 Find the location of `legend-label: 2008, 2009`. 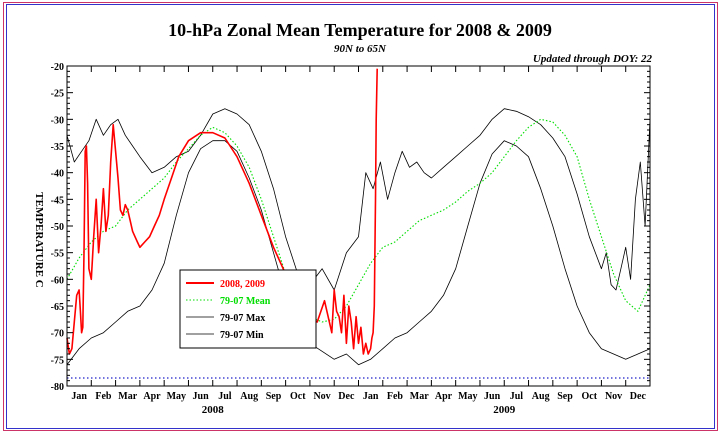

legend-label: 2008, 2009 is located at coordinates (242, 284).